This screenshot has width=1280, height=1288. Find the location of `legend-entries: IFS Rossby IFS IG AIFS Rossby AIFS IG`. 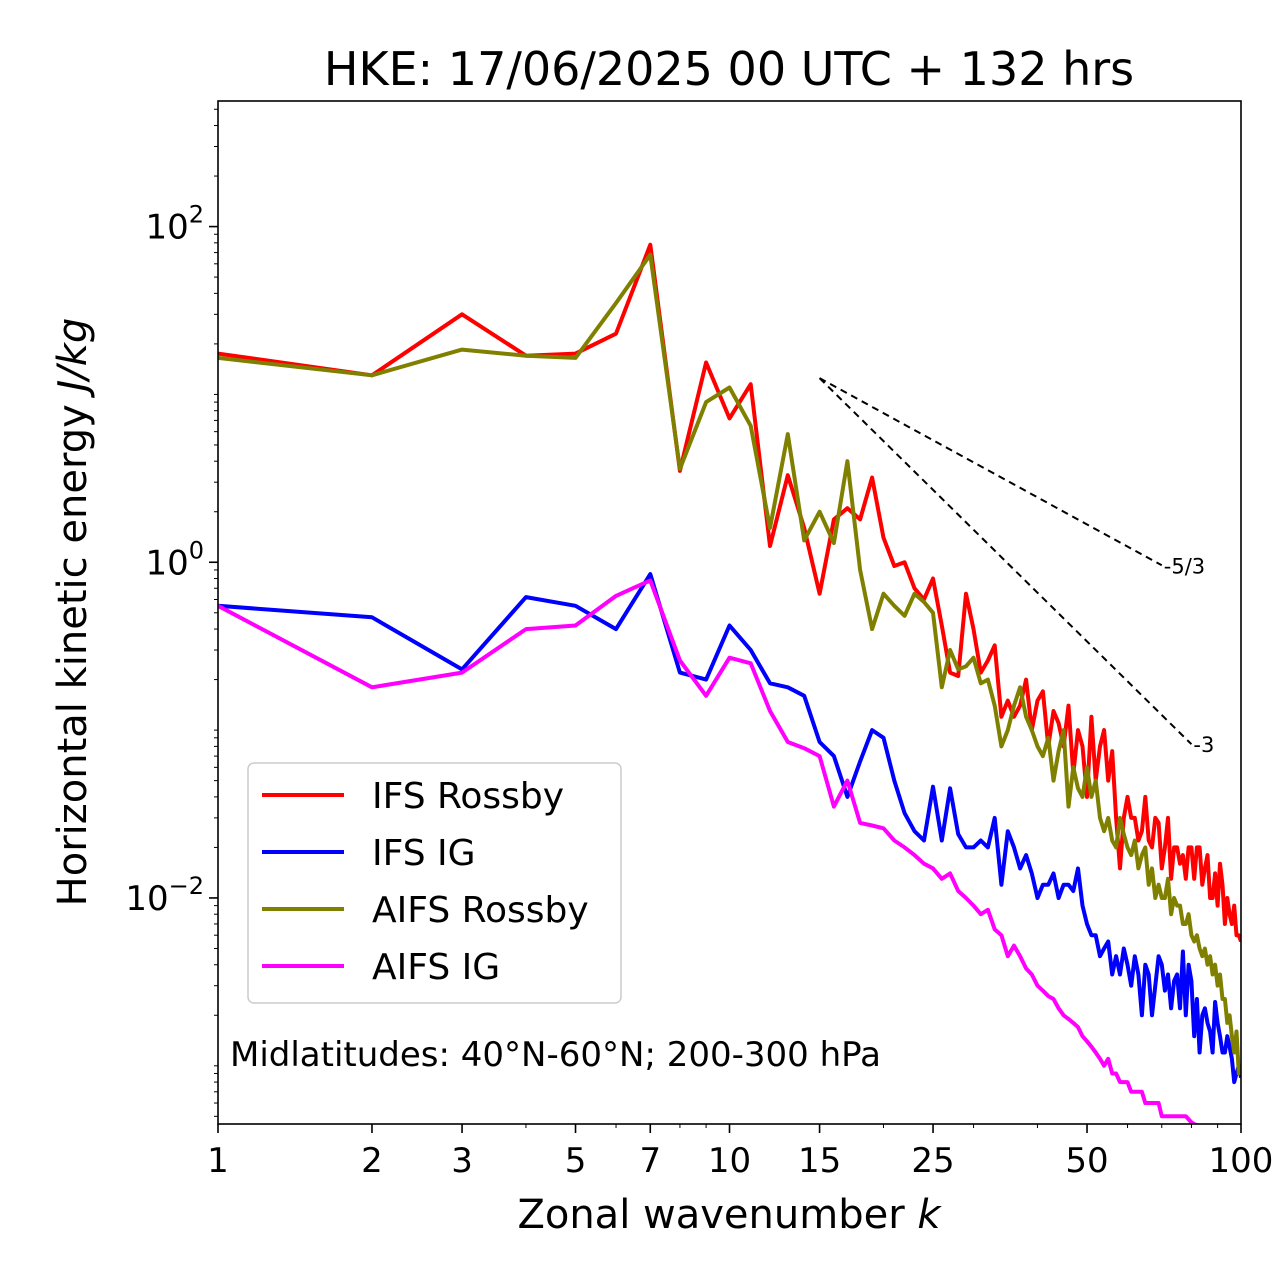

legend-entries: IFS Rossby IFS IG AIFS Rossby AIFS IG is located at coordinates (425, 882).